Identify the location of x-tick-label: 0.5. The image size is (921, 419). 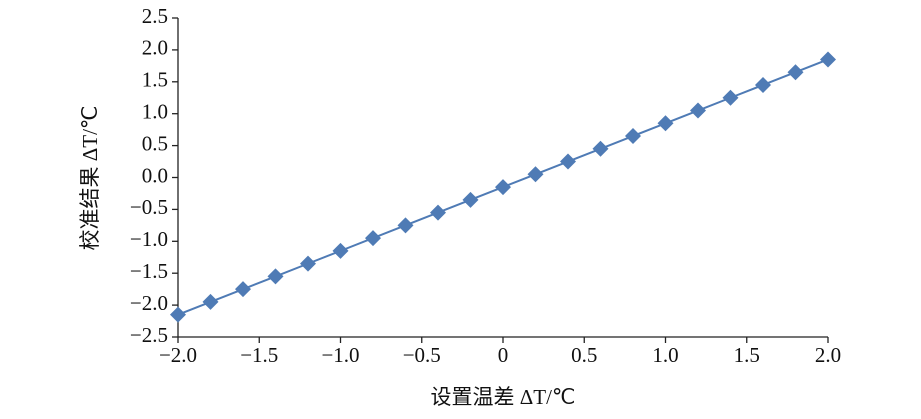
(584, 355).